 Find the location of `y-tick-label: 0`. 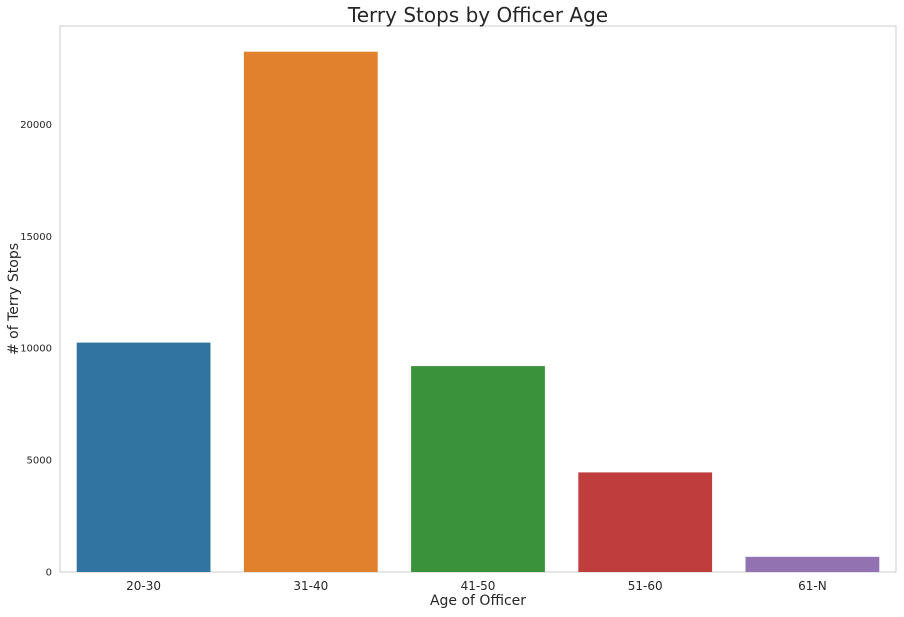

y-tick-label: 0 is located at coordinates (49, 573).